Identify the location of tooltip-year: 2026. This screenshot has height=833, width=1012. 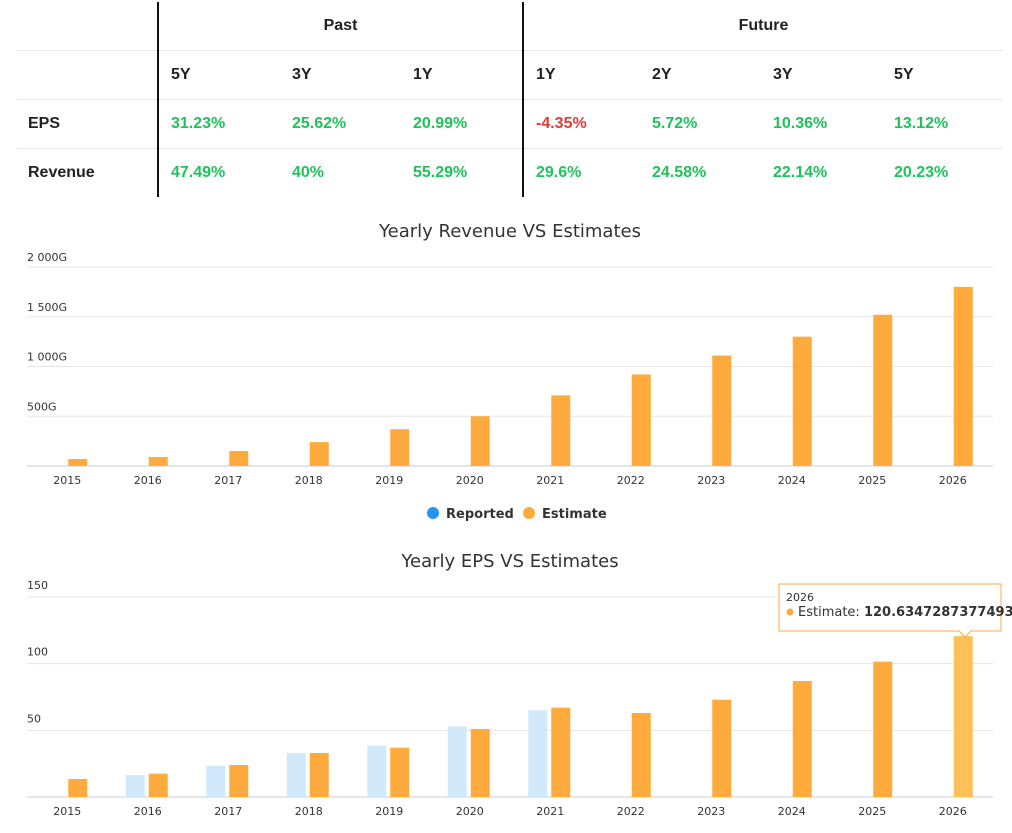
(800, 597).